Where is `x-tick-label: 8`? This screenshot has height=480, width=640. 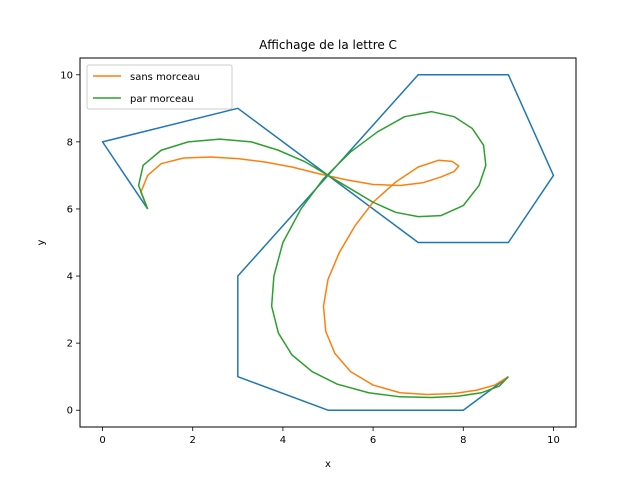 x-tick-label: 8 is located at coordinates (463, 440).